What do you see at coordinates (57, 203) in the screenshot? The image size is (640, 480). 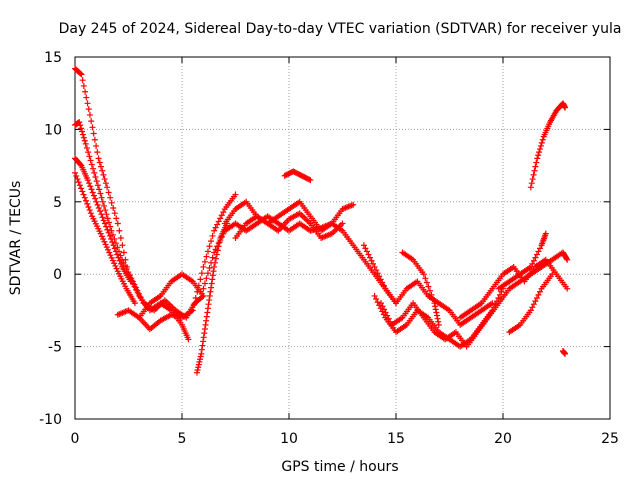 I see `y-tick-label: 5` at bounding box center [57, 203].